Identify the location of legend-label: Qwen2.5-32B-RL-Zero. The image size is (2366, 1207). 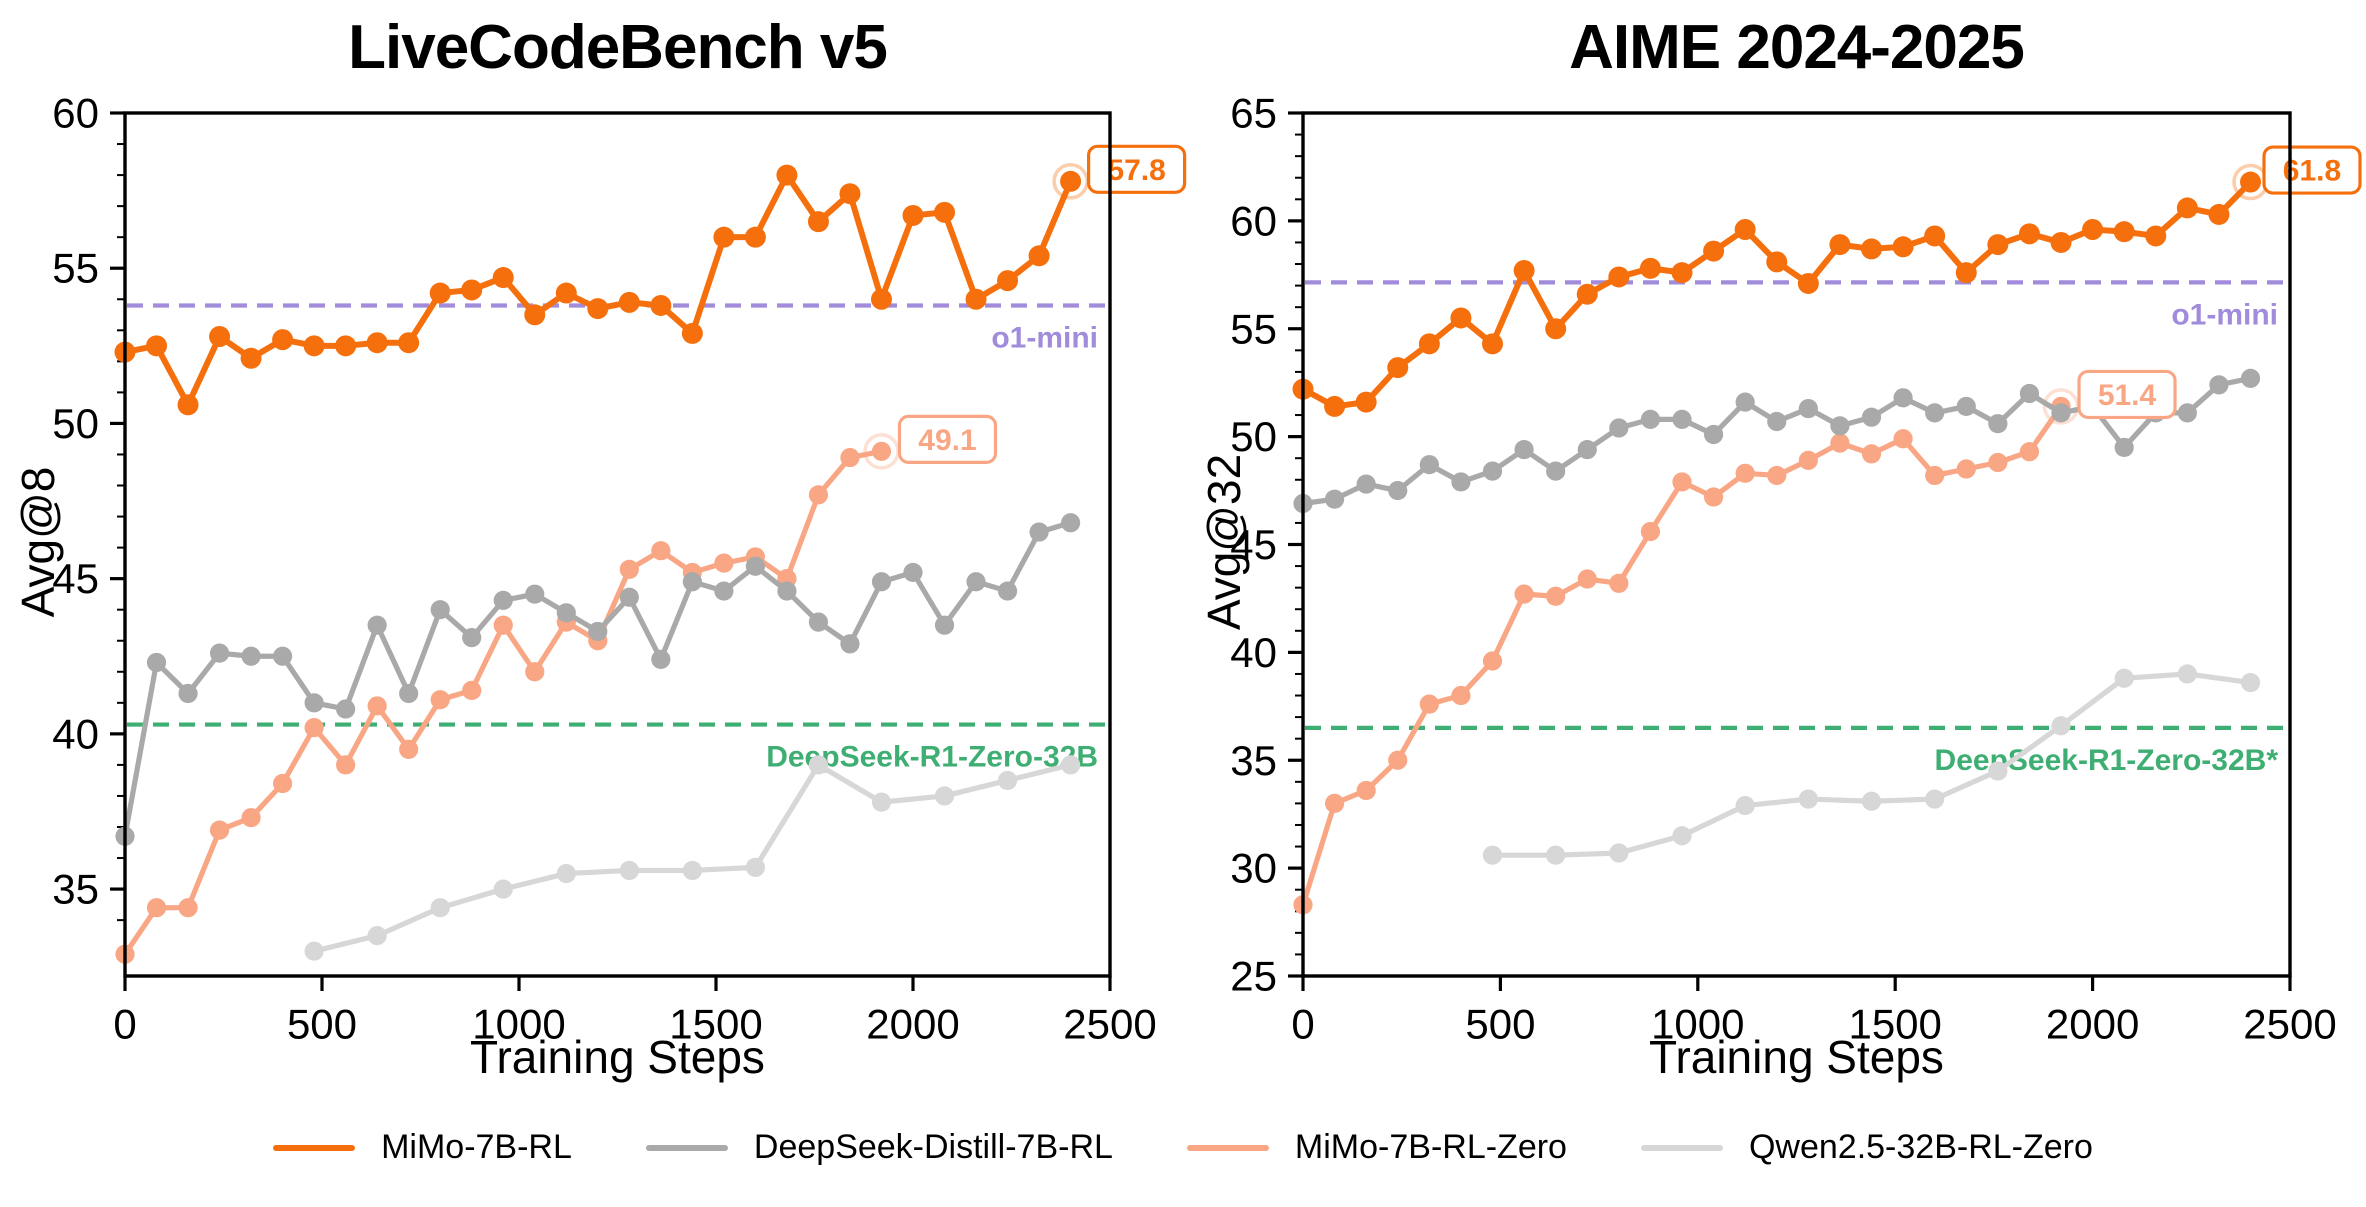
(1920, 1147).